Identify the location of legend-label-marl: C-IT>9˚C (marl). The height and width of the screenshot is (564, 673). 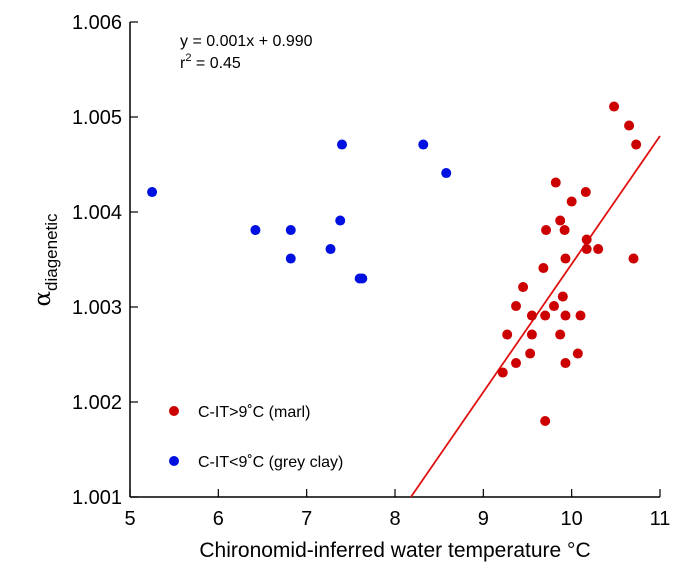
(254, 412).